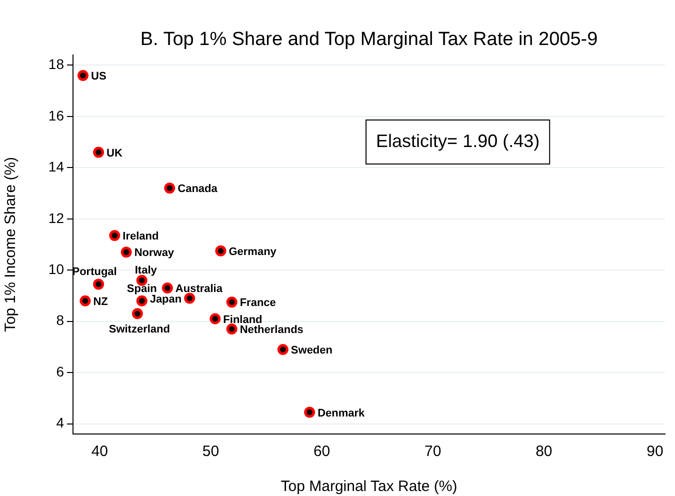  Describe the element at coordinates (166, 299) in the screenshot. I see `annotation: Japan` at that location.